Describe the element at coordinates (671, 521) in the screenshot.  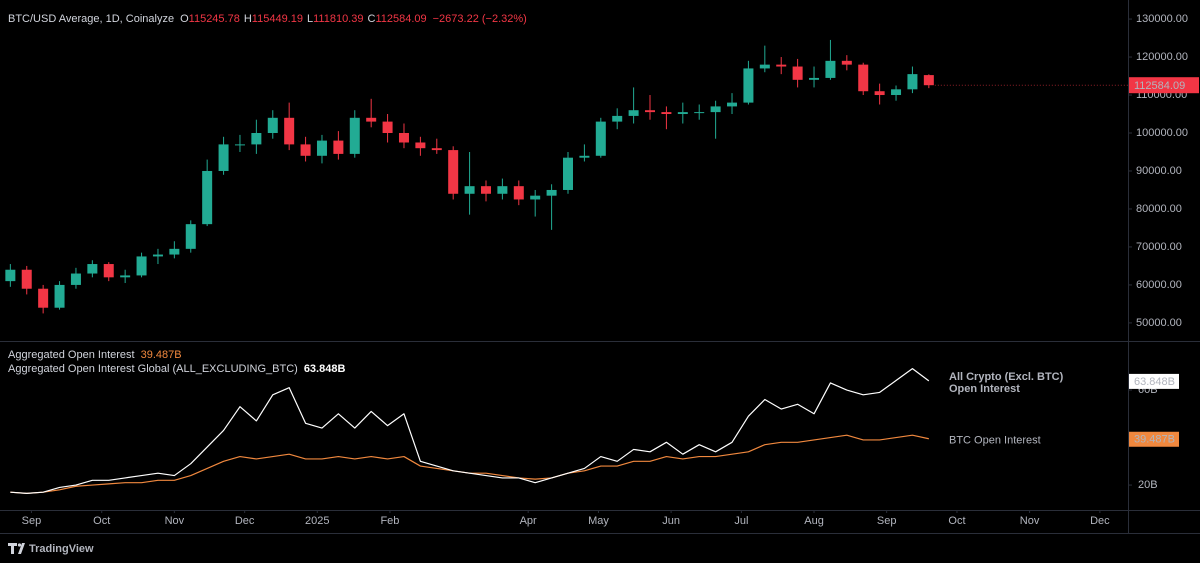
I see `x-tick-label: Jun` at that location.